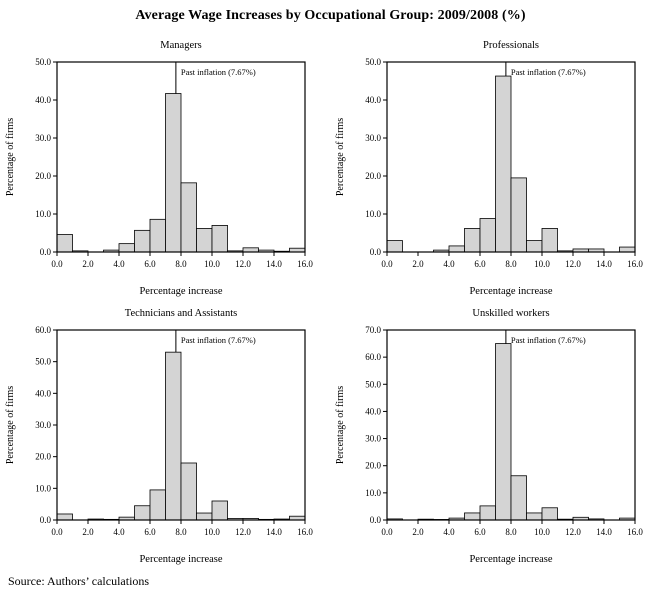 Image resolution: width=661 pixels, height=596 pixels. Describe the element at coordinates (79, 581) in the screenshot. I see `source-note: Source: Authors’ calculations` at that location.